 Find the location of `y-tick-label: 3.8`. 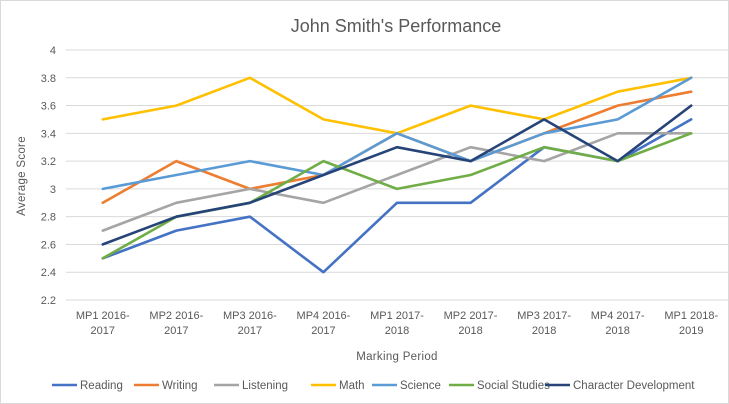

y-tick-label: 3.8 is located at coordinates (48, 79).